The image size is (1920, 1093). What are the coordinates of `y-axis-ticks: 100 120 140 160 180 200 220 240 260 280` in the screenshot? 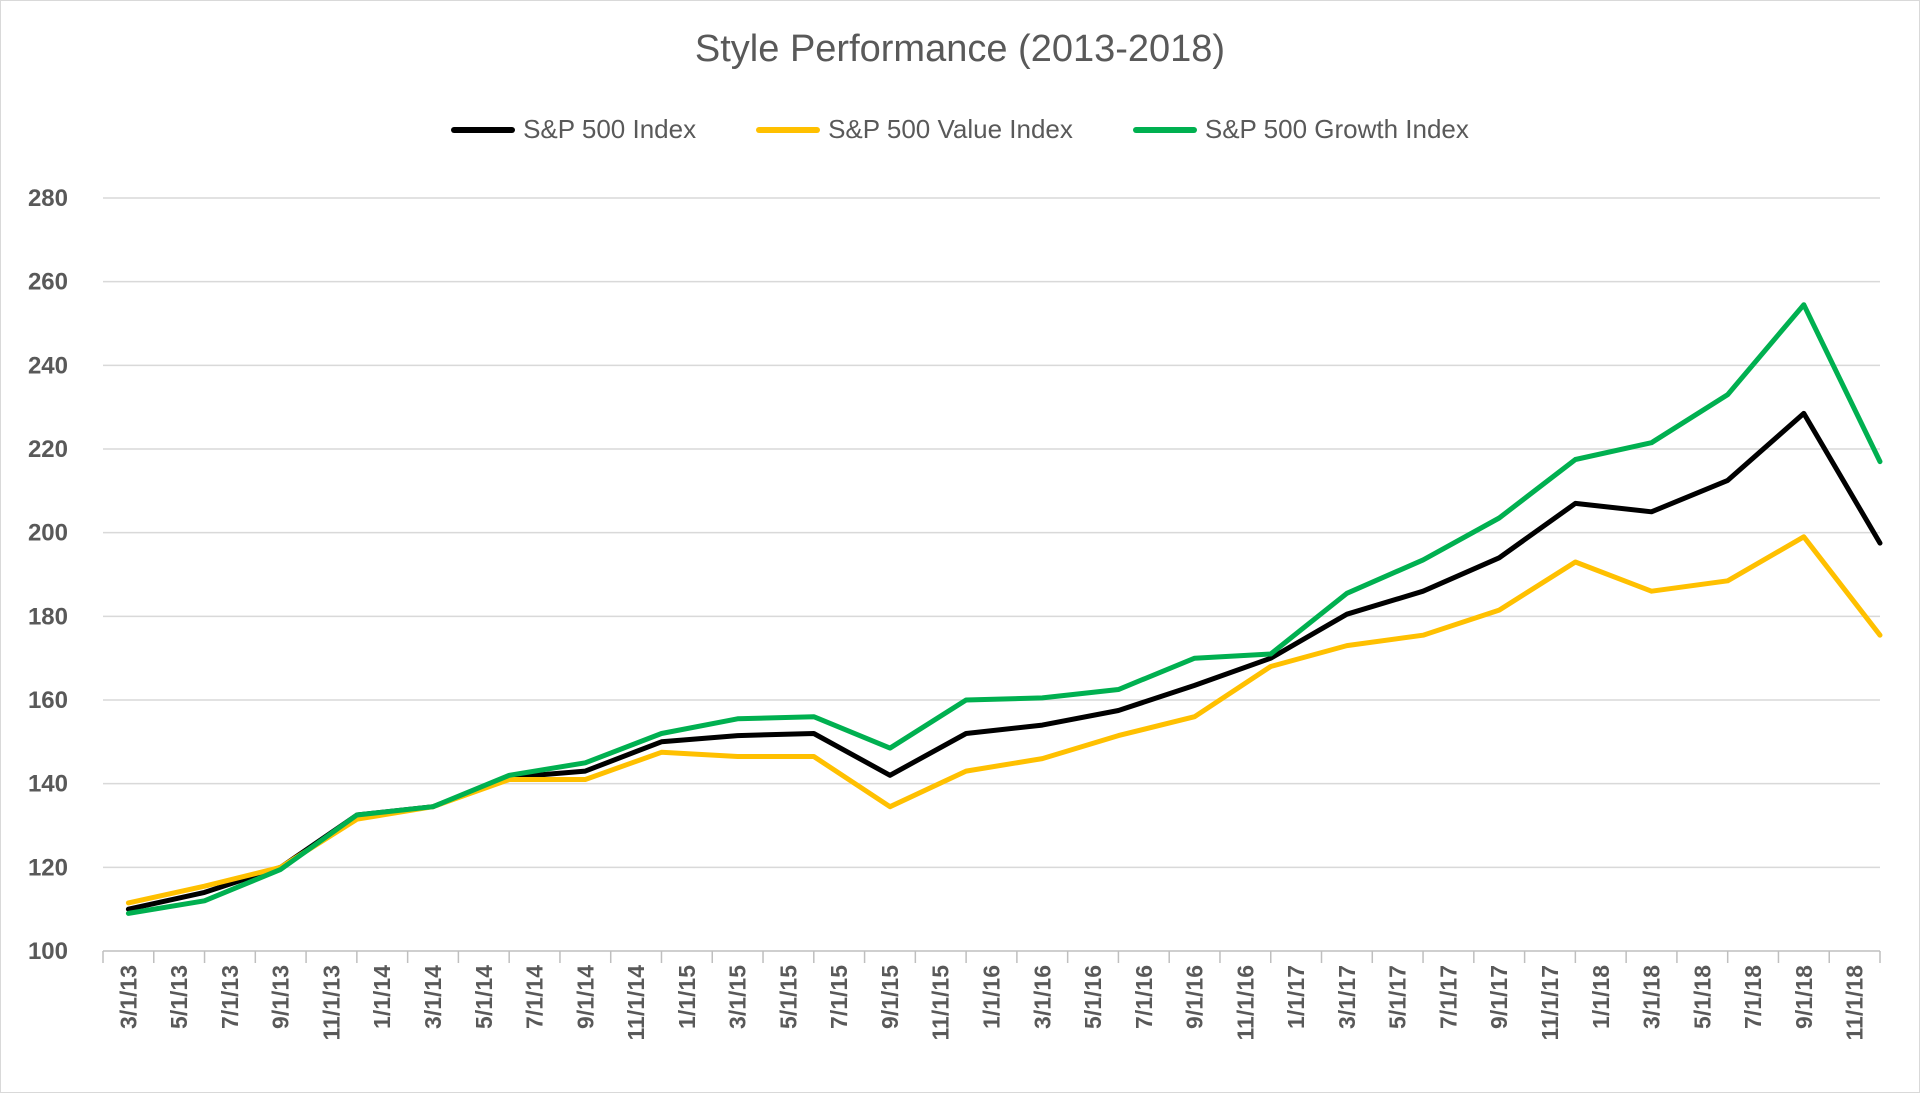 It's located at (48, 575).